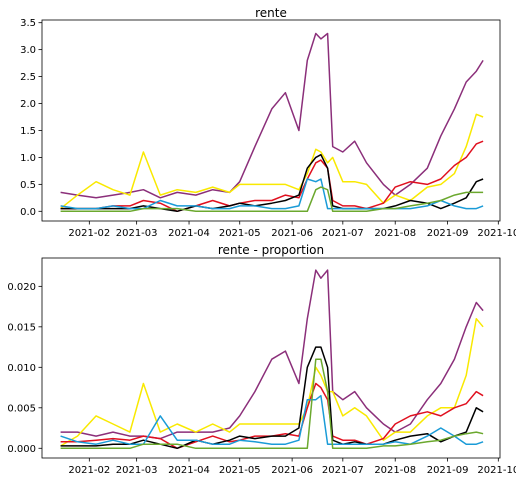 Image resolution: width=516 pixels, height=482 pixels. What do you see at coordinates (21, 368) in the screenshot?
I see `y-tick-label: 0.010` at bounding box center [21, 368].